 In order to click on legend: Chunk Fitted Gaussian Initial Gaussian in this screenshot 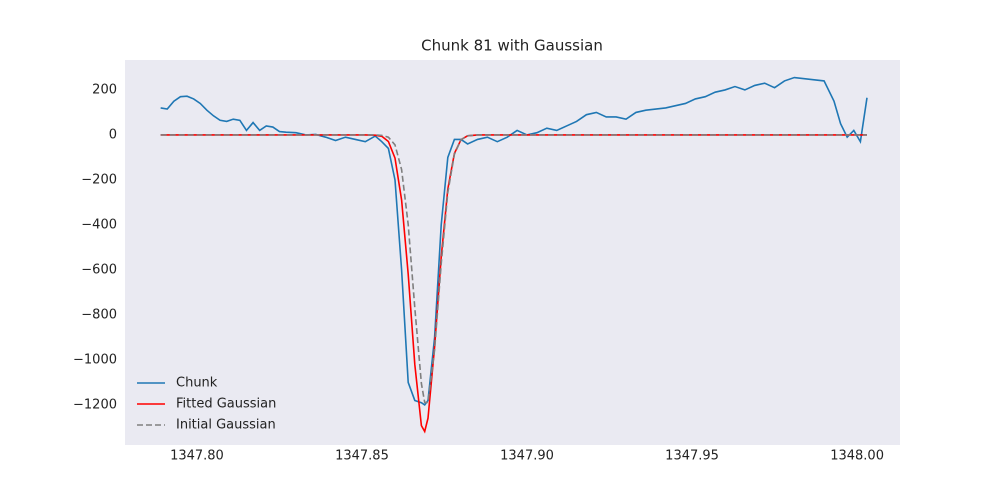, I will do `click(206, 404)`.